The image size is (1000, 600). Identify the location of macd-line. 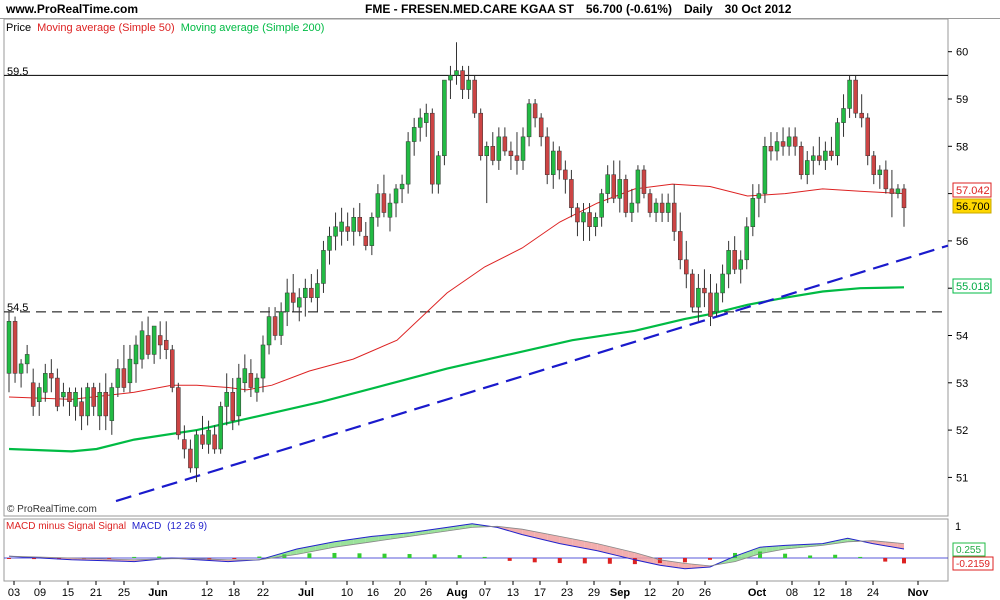
(456, 546).